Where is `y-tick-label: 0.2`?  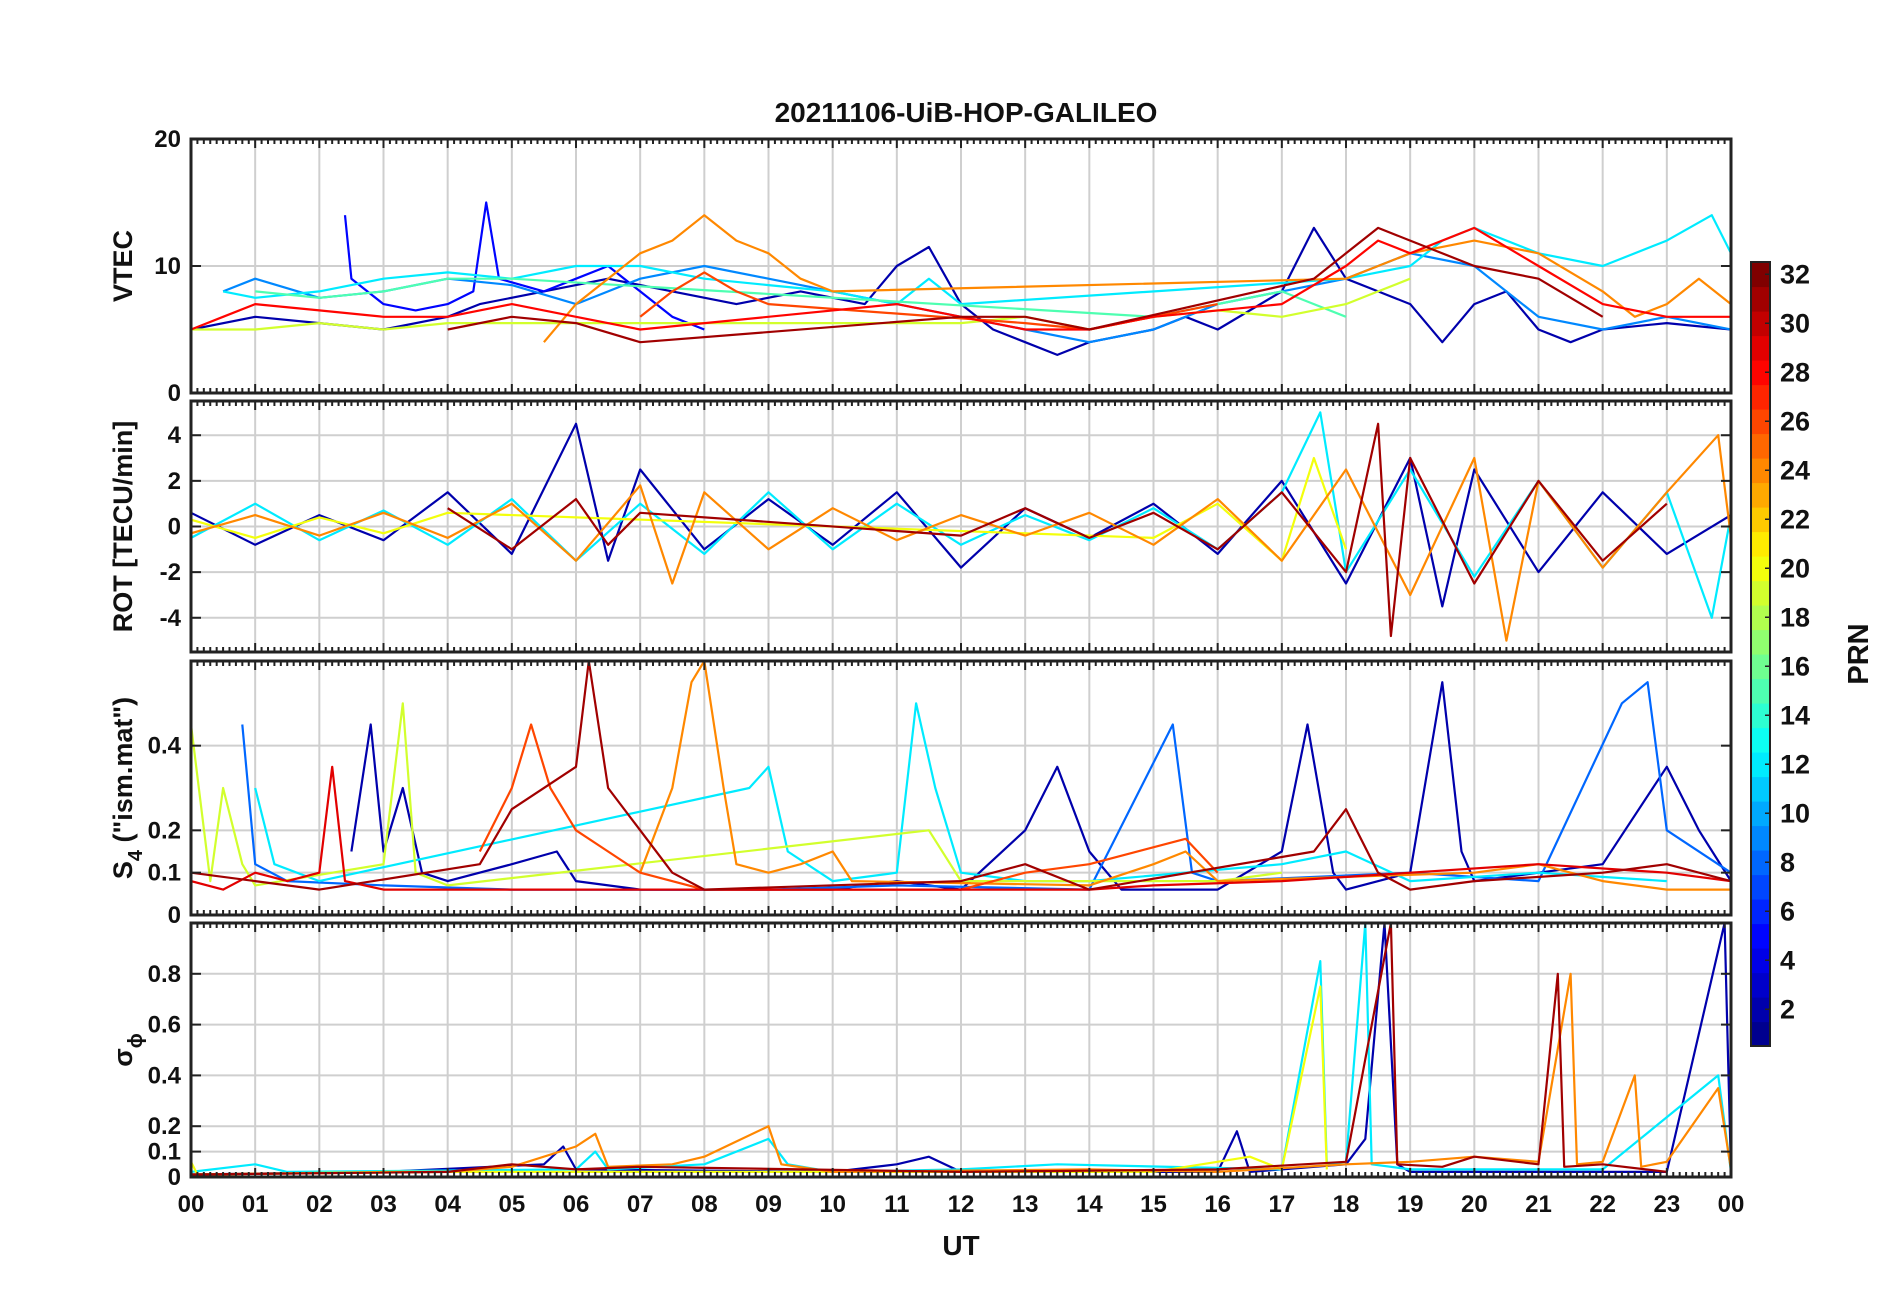
y-tick-label: 0.2 is located at coordinates (164, 1126).